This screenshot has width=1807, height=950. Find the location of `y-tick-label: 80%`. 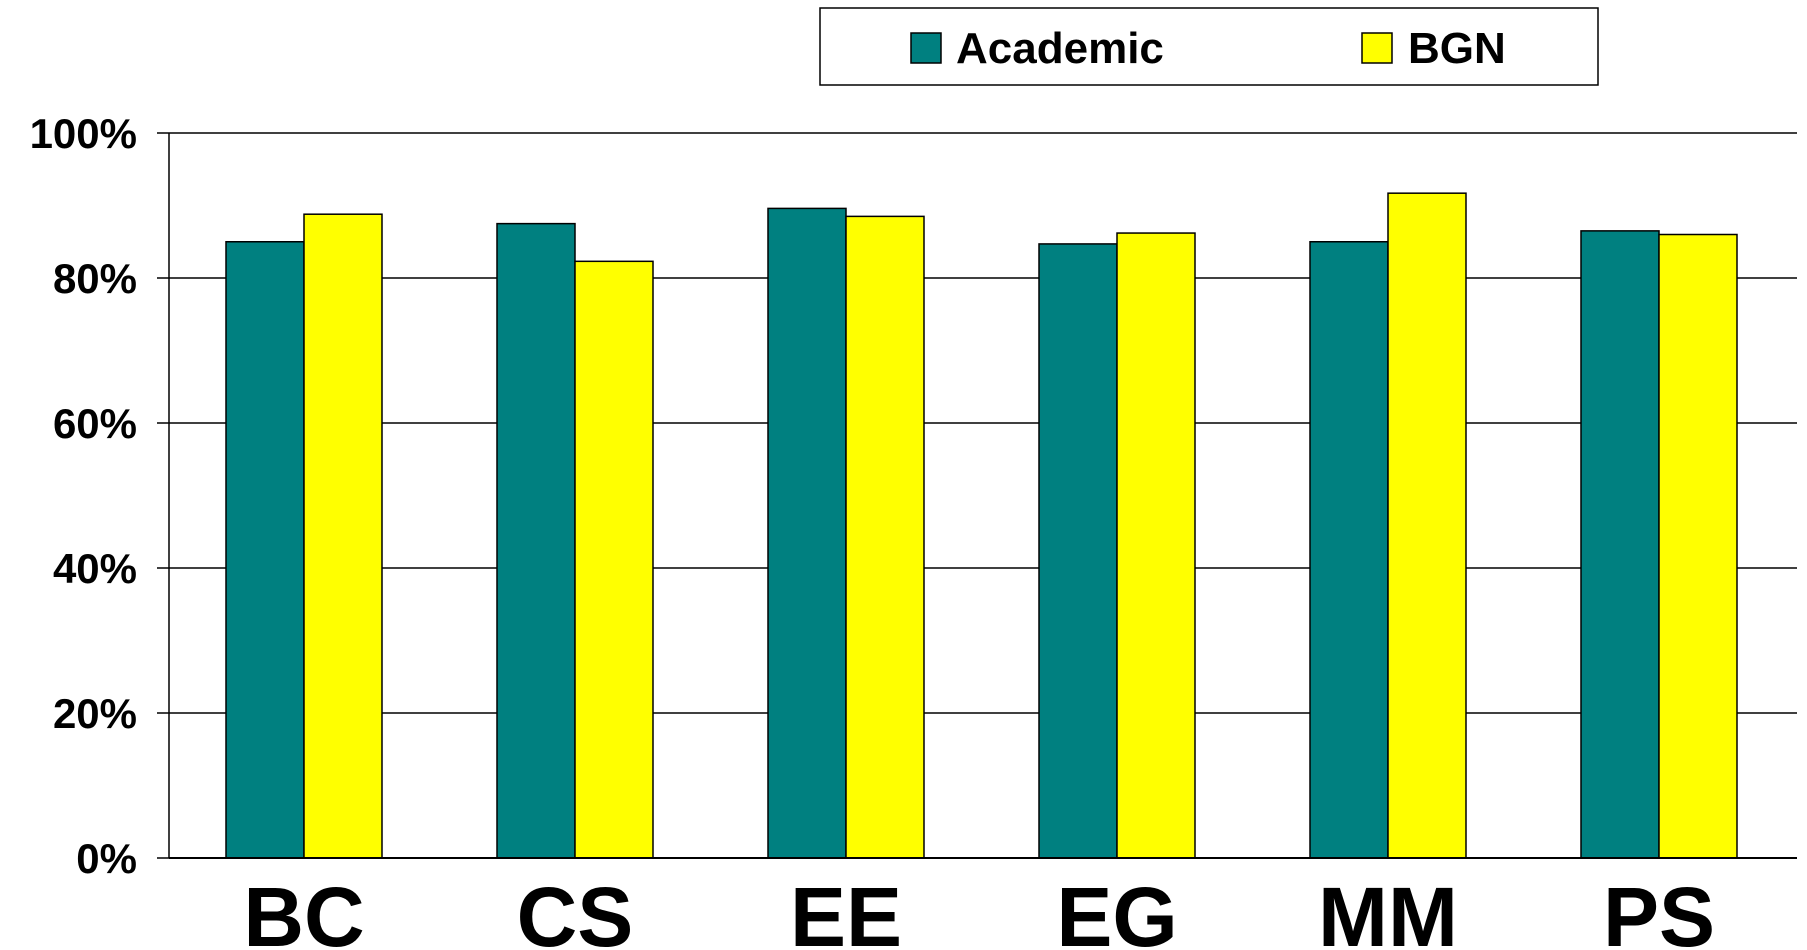

y-tick-label: 80% is located at coordinates (95, 278).